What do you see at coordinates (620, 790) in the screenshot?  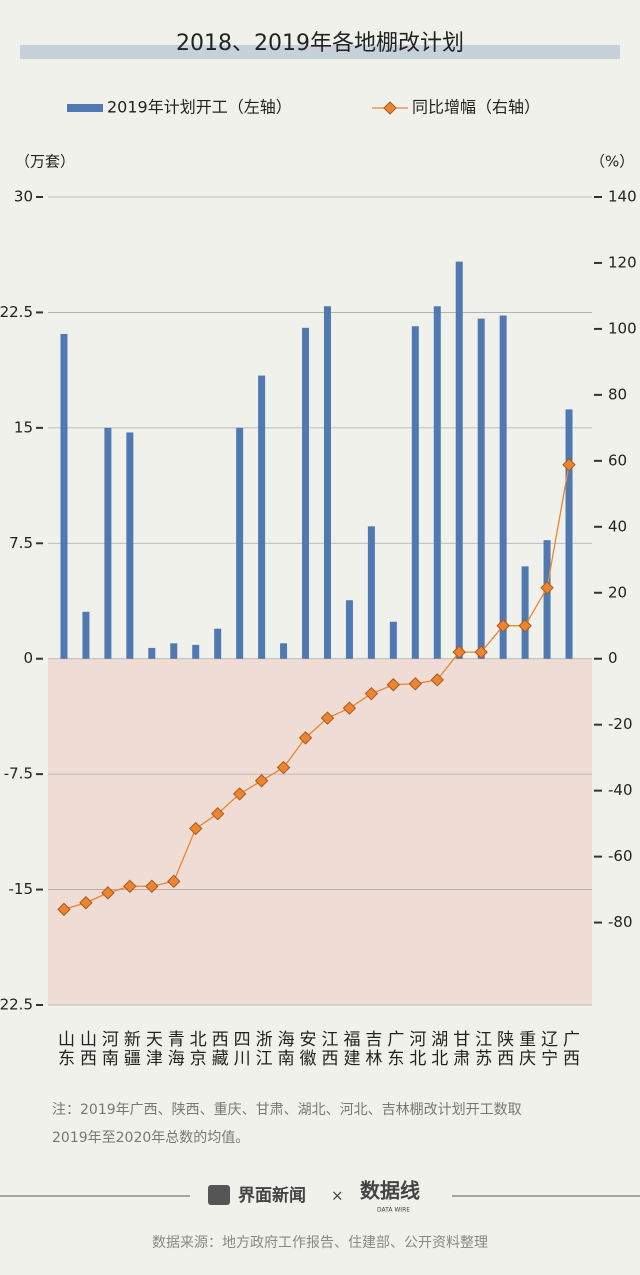 I see `y2-tick-label: -40` at bounding box center [620, 790].